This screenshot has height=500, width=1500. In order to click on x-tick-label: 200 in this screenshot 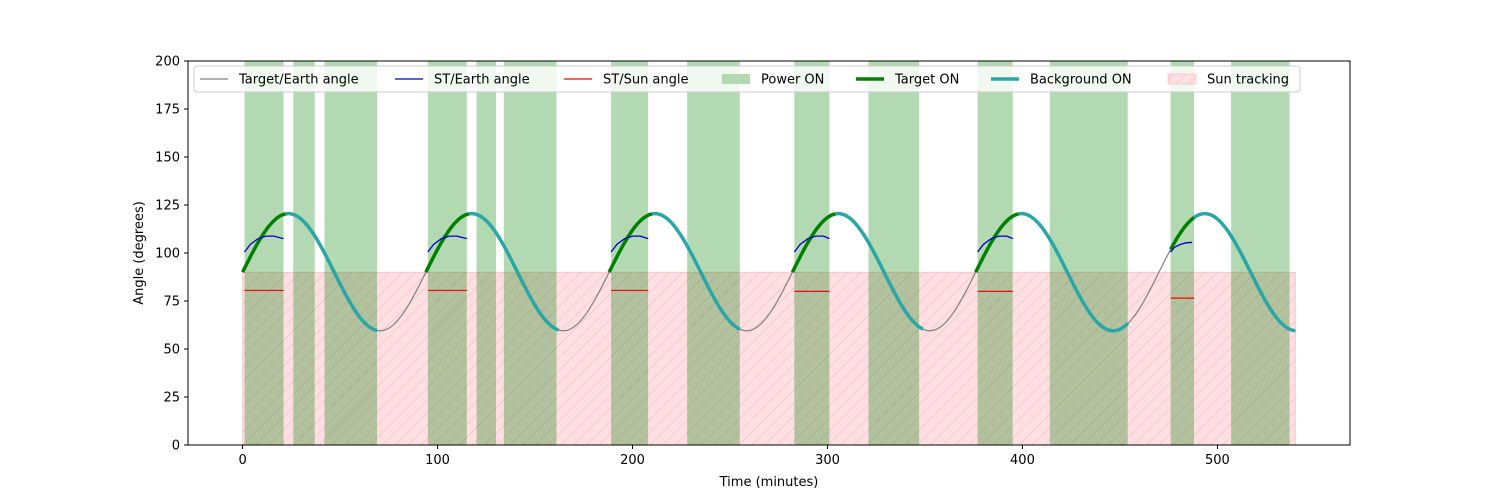, I will do `click(632, 460)`.